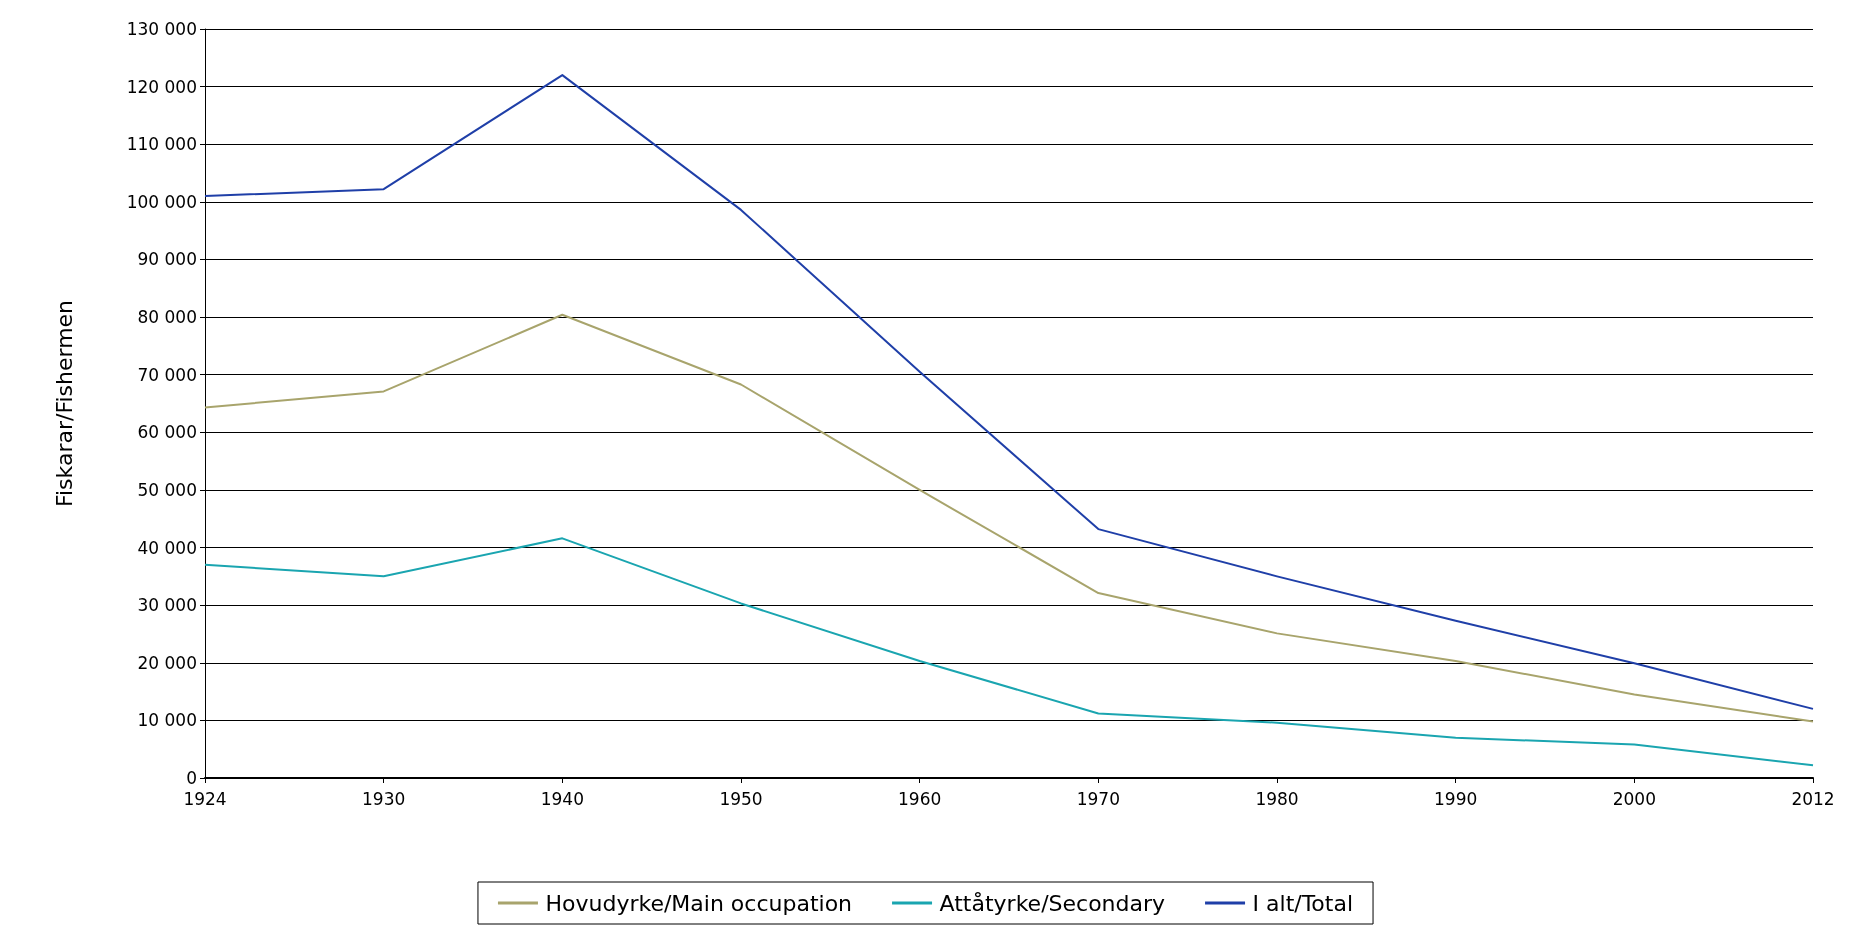  Describe the element at coordinates (205, 798) in the screenshot. I see `x-tick-label: 1924` at that location.